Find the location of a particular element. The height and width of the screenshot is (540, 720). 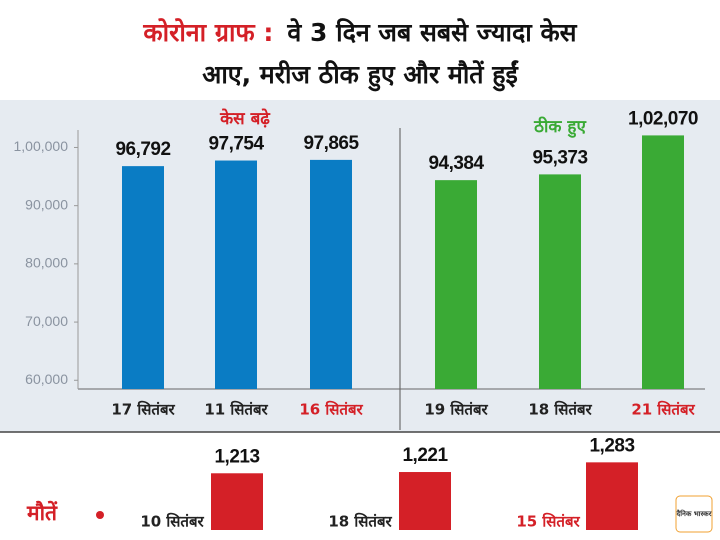

logo: दैनिक भास्कर is located at coordinates (694, 513).